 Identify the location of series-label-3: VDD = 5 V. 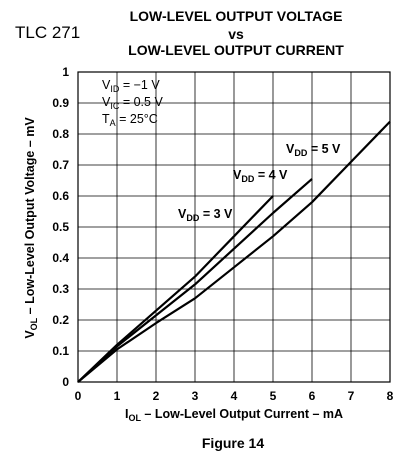
(313, 150).